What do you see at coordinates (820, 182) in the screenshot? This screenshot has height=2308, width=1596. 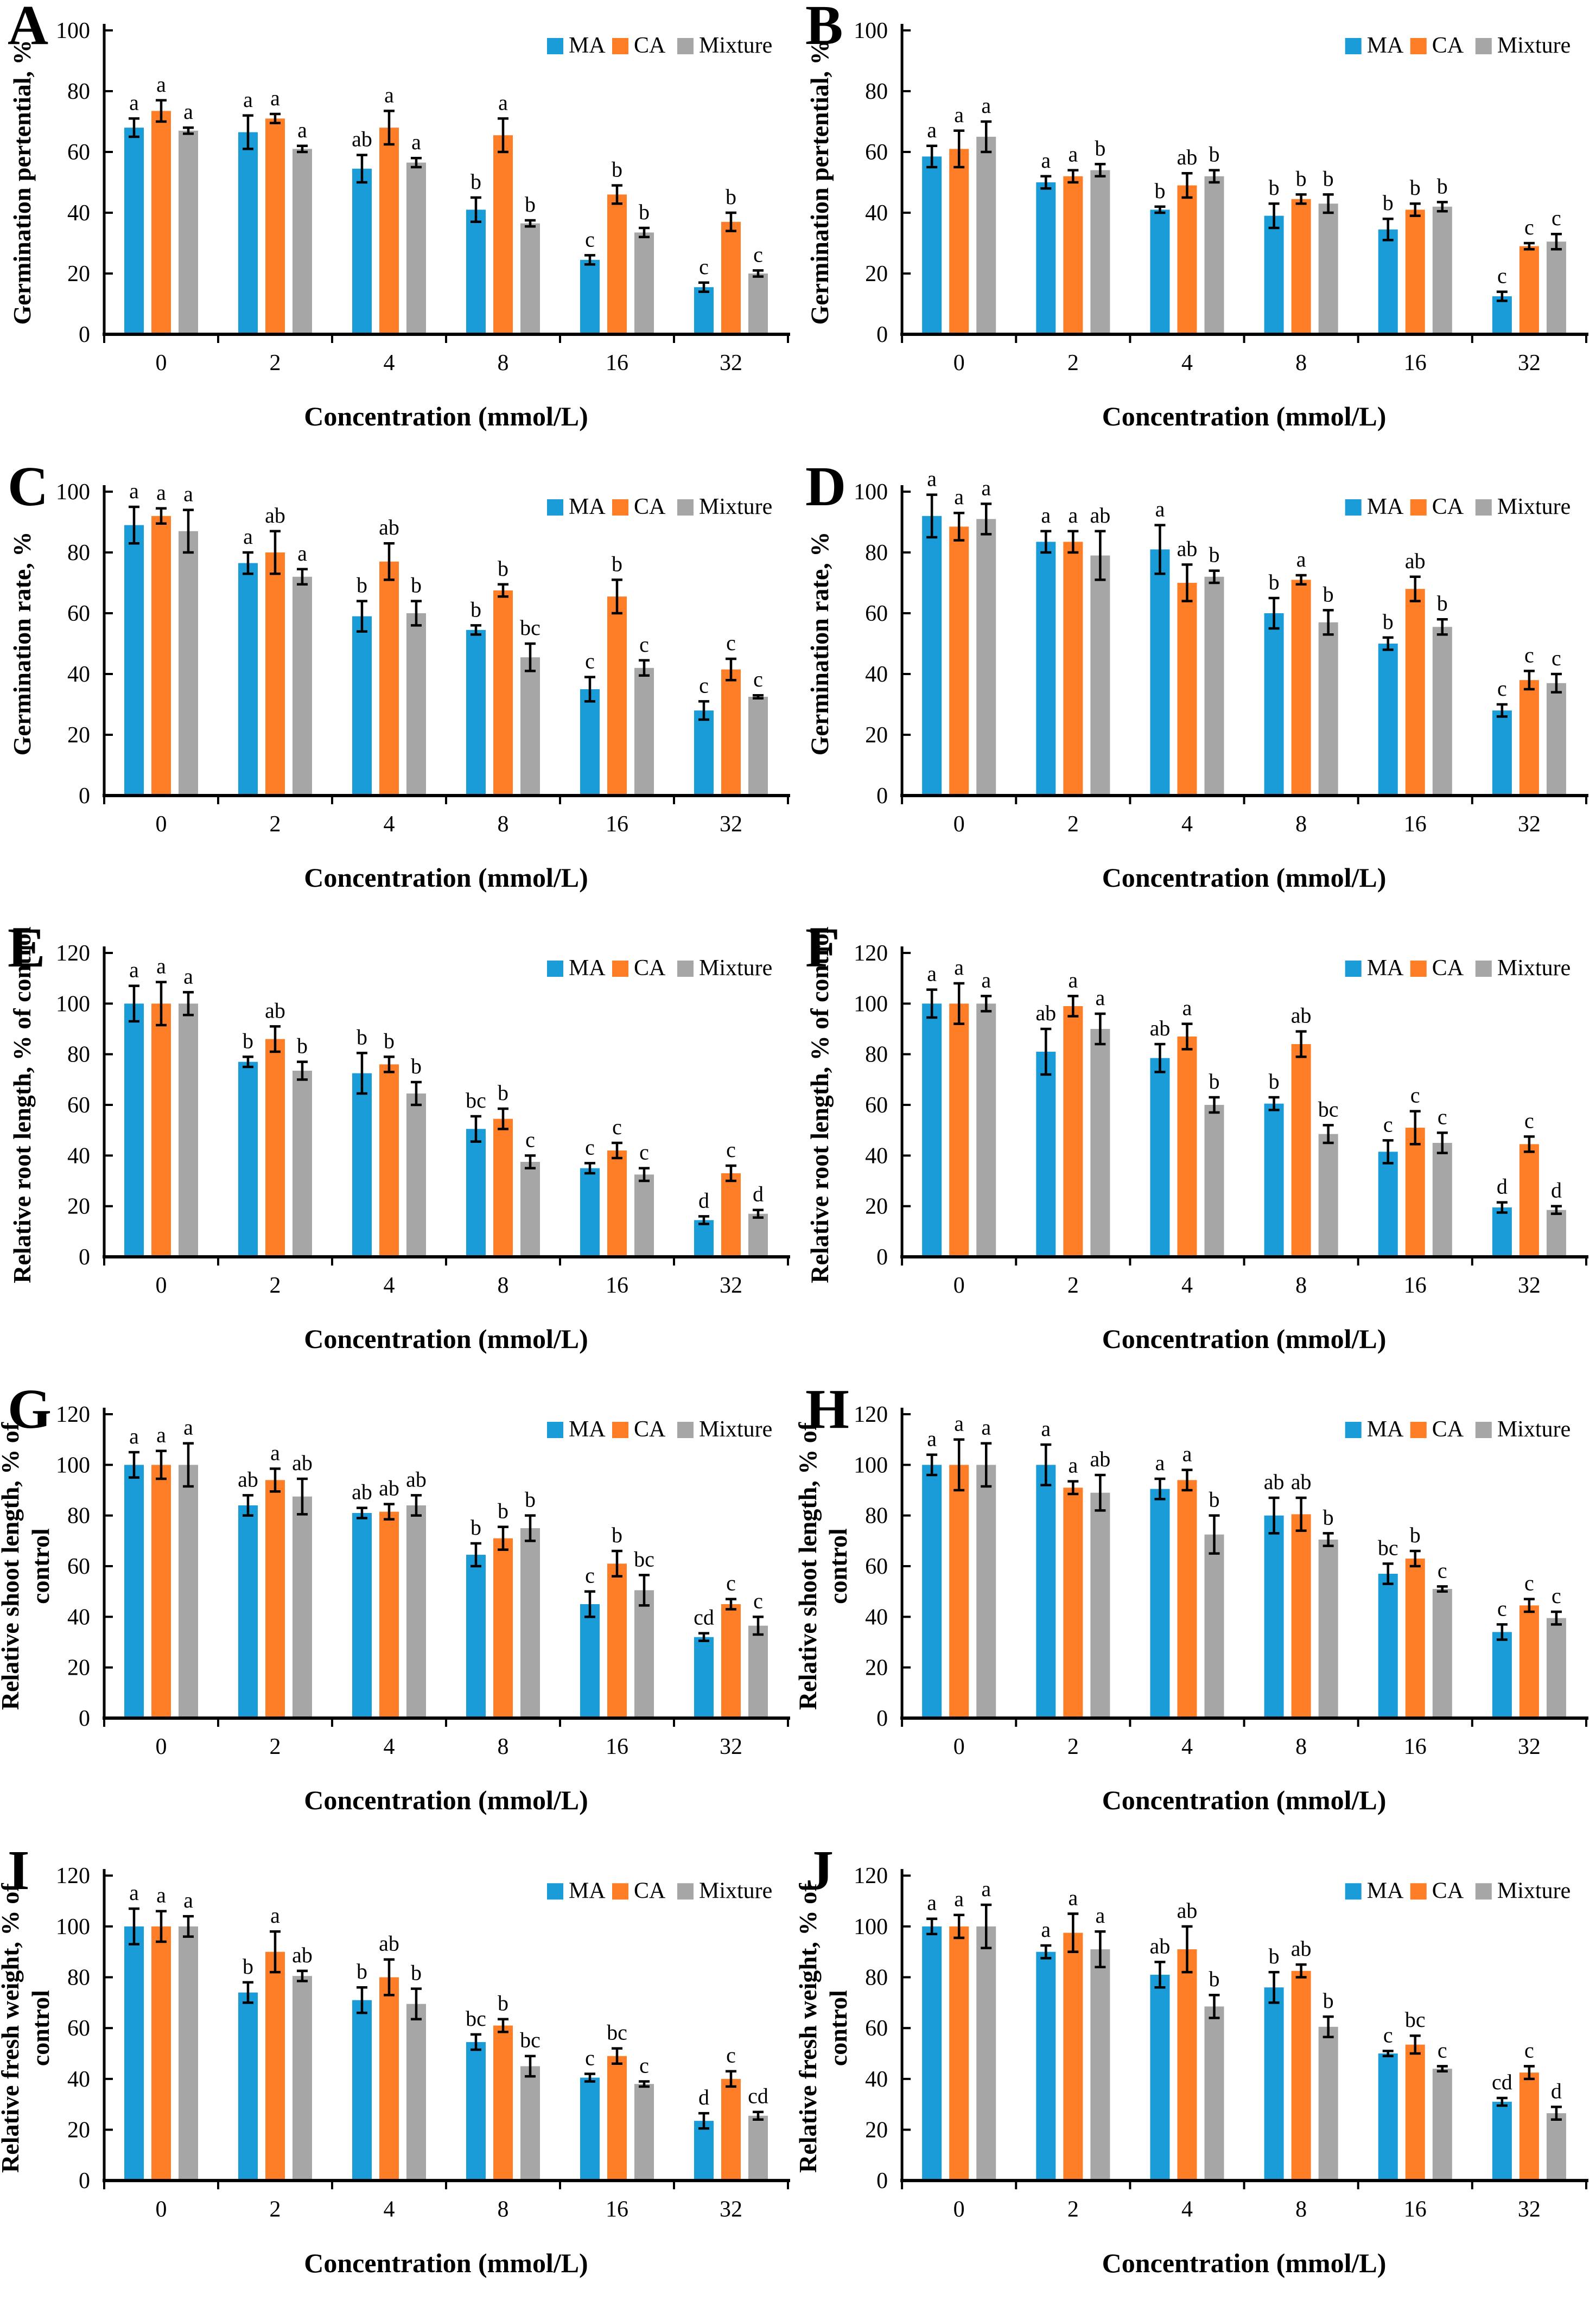 I see `y-axis-title: Germination pertential, %` at bounding box center [820, 182].